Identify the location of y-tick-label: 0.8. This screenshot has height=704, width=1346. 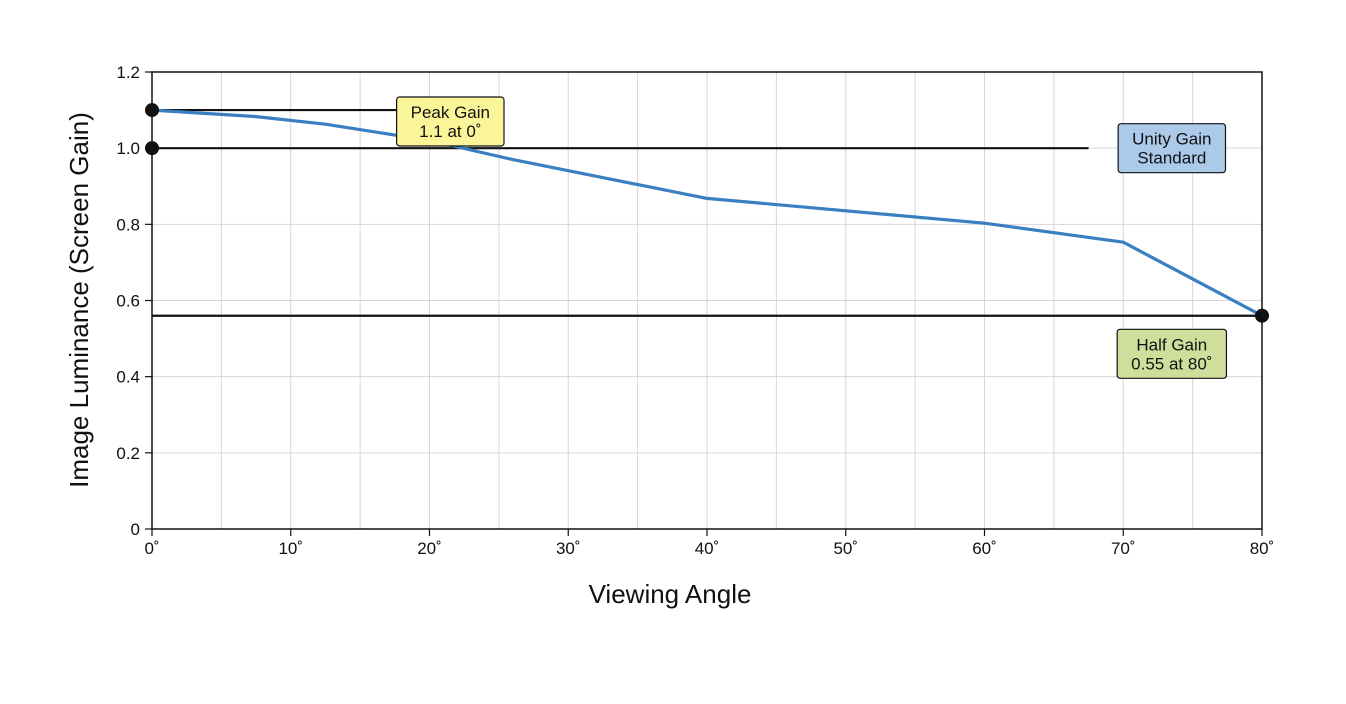
(128, 224).